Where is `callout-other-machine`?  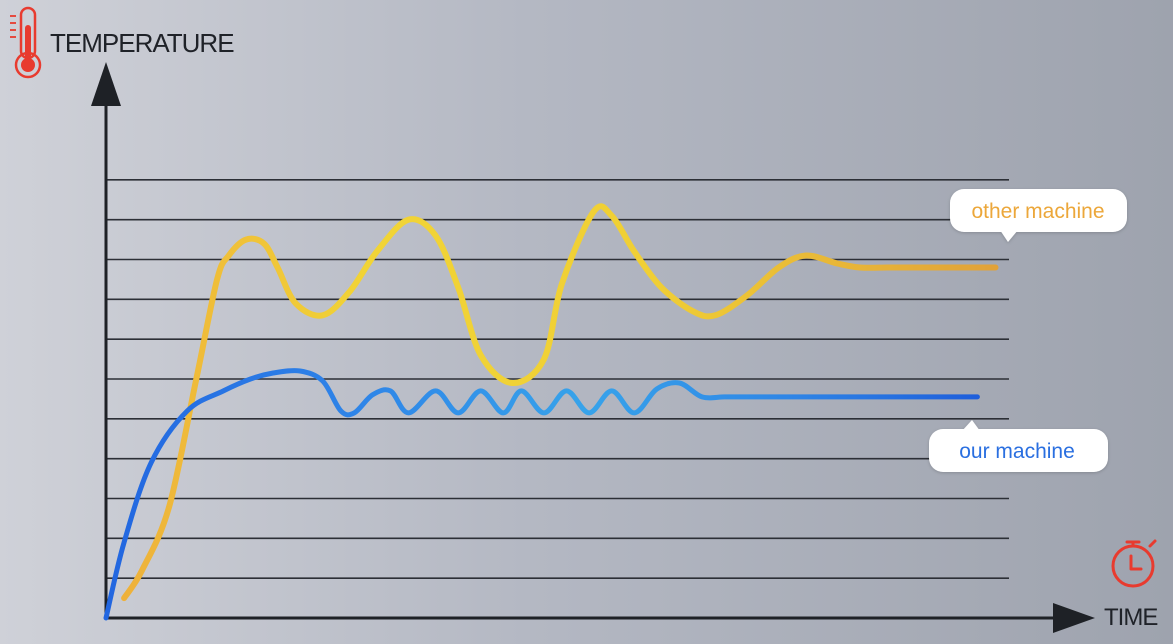 callout-other-machine is located at coordinates (1038, 215).